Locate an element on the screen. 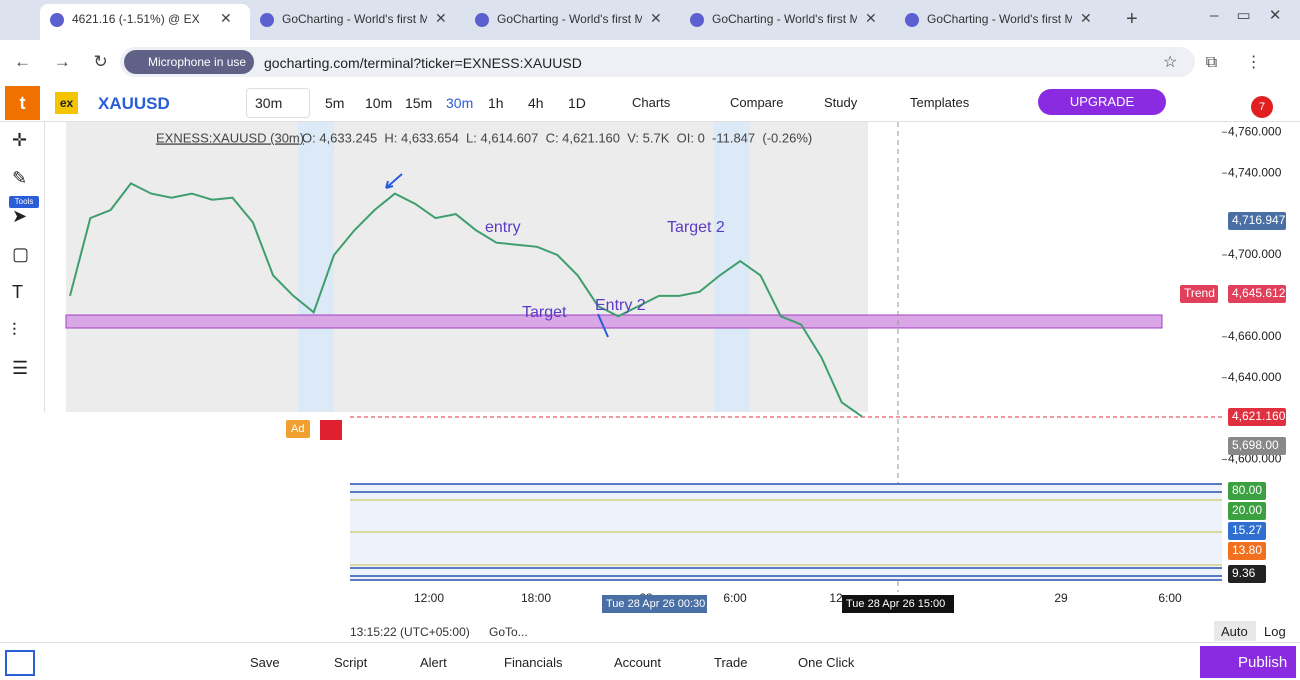  bottom-button: Trade is located at coordinates (731, 662).